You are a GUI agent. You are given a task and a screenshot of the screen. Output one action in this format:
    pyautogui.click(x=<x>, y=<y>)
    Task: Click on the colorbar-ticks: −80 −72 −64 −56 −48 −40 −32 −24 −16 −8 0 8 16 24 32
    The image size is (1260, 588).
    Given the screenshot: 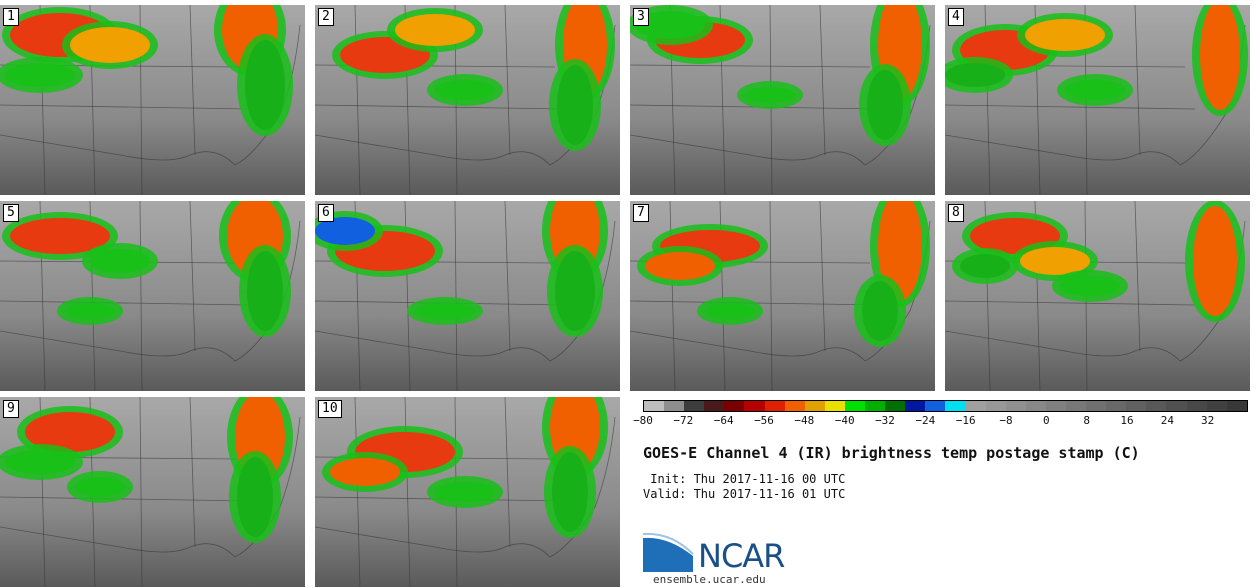 What is the action you would take?
    pyautogui.click(x=940, y=421)
    